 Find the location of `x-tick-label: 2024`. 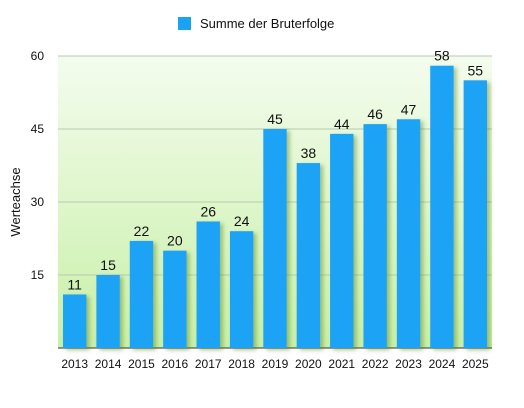

x-tick-label: 2024 is located at coordinates (442, 364).